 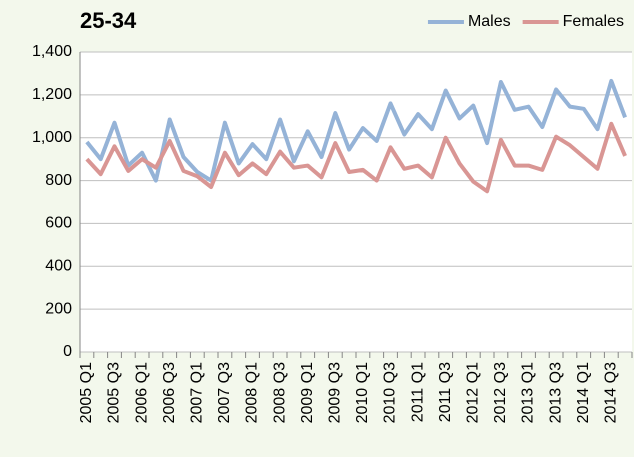 What do you see at coordinates (197, 392) in the screenshot?
I see `x-tick-label: 2007 Q1` at bounding box center [197, 392].